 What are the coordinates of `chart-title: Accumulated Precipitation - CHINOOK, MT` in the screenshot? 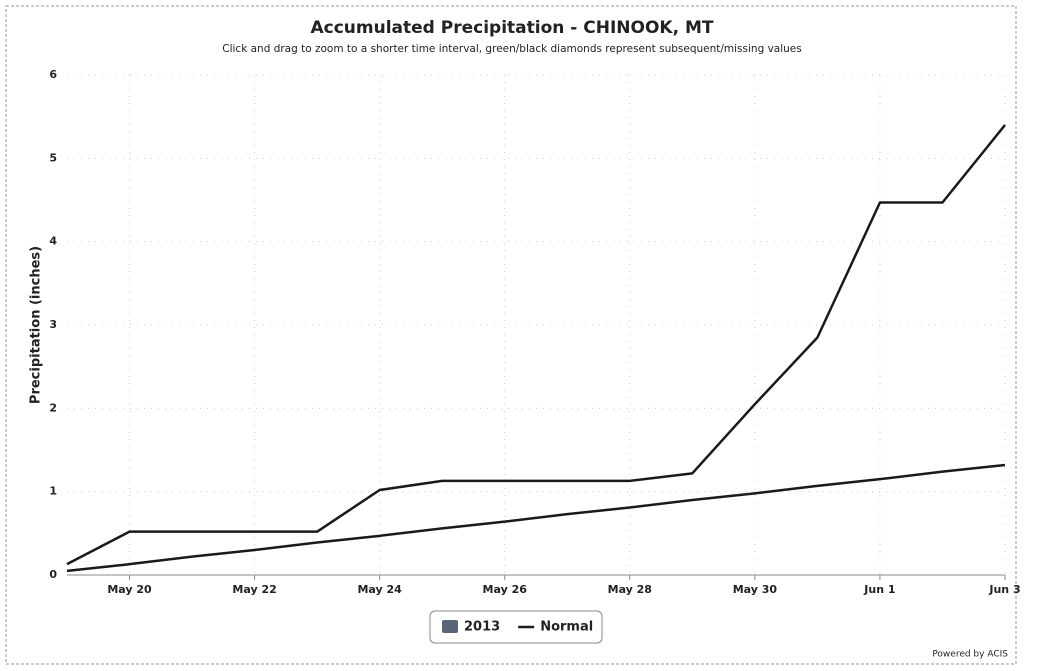 It's located at (512, 28).